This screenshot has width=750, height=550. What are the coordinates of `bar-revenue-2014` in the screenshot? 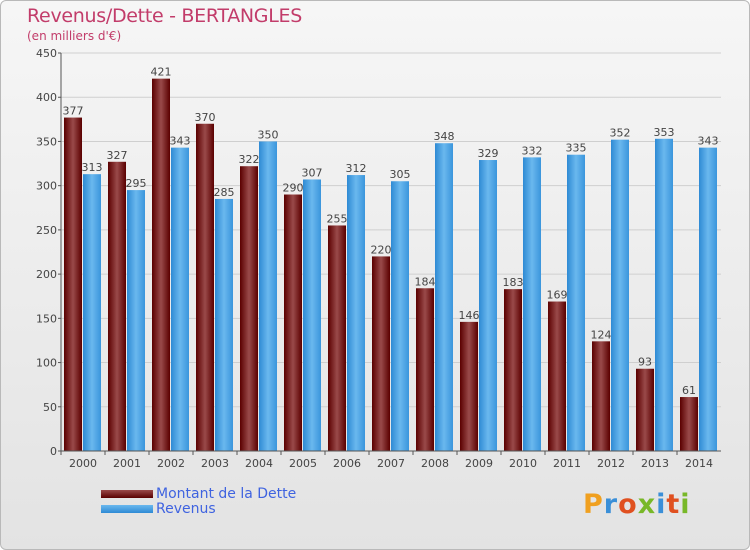 It's located at (708, 299).